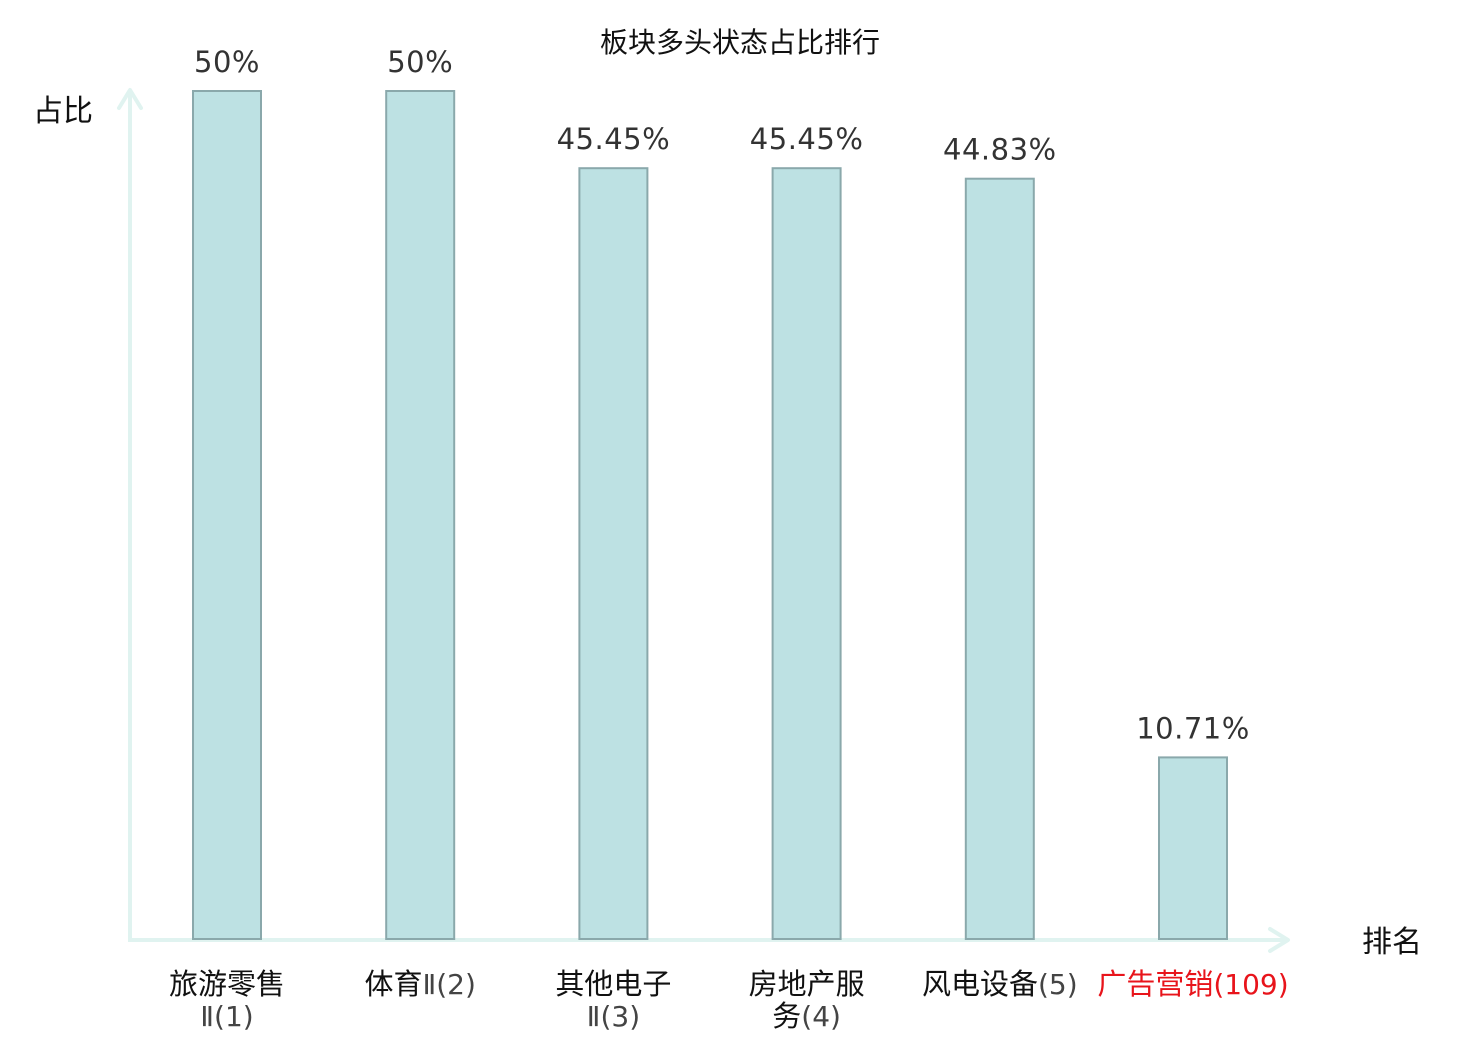 This screenshot has height=1040, width=1480. What do you see at coordinates (1000, 984) in the screenshot?
I see `x-tick-label: 风电设备(5)` at bounding box center [1000, 984].